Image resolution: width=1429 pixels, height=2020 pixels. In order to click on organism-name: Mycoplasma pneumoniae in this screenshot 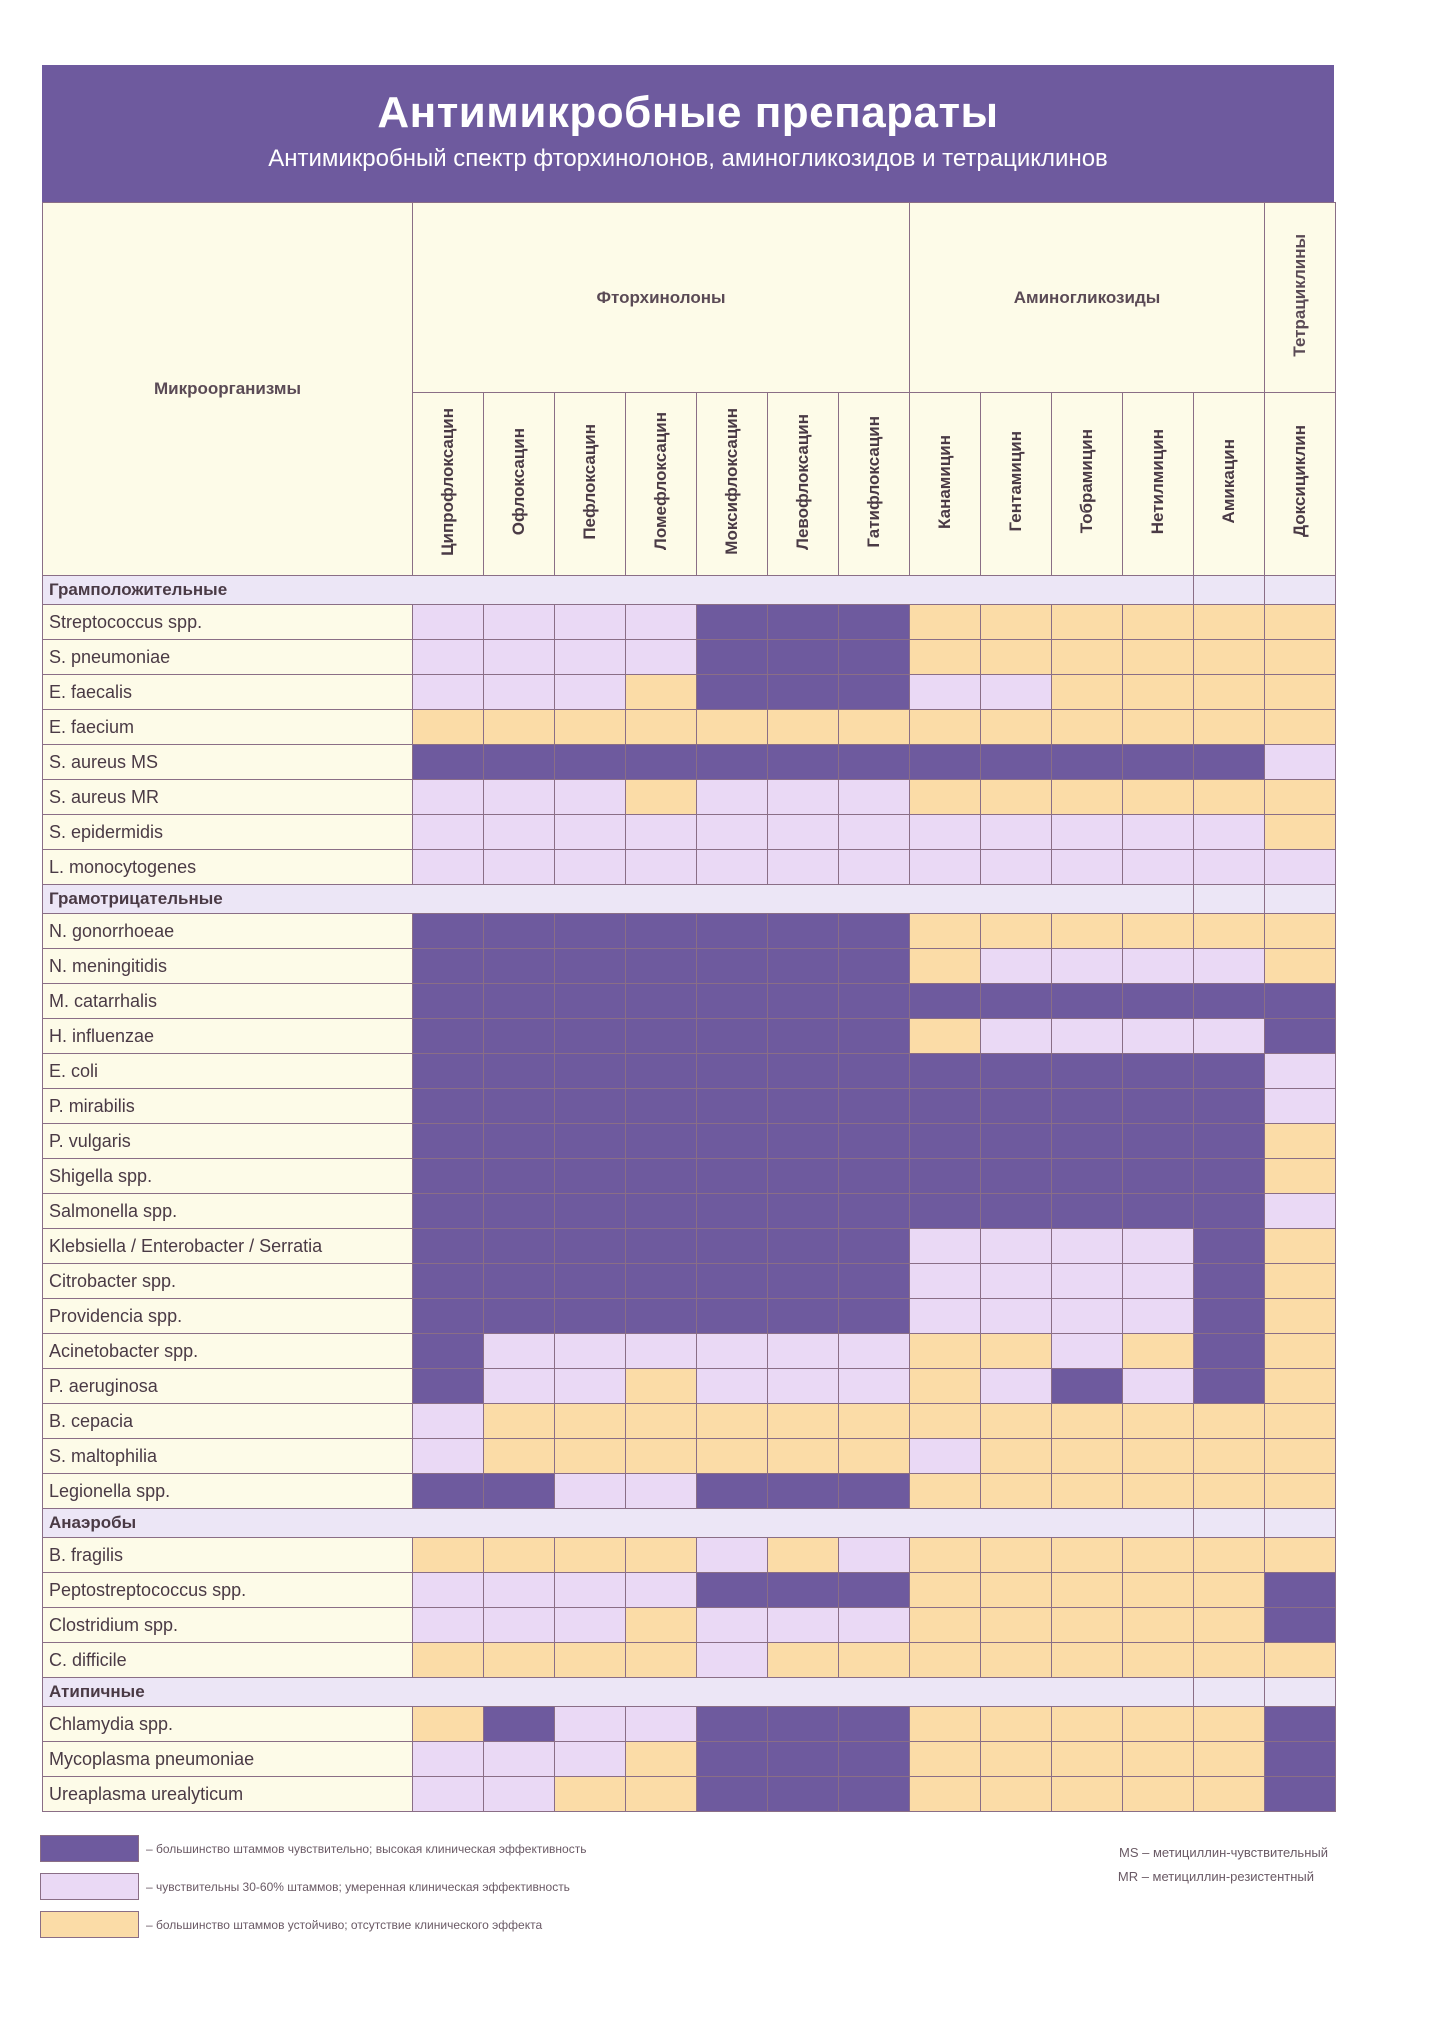, I will do `click(227, 1759)`.